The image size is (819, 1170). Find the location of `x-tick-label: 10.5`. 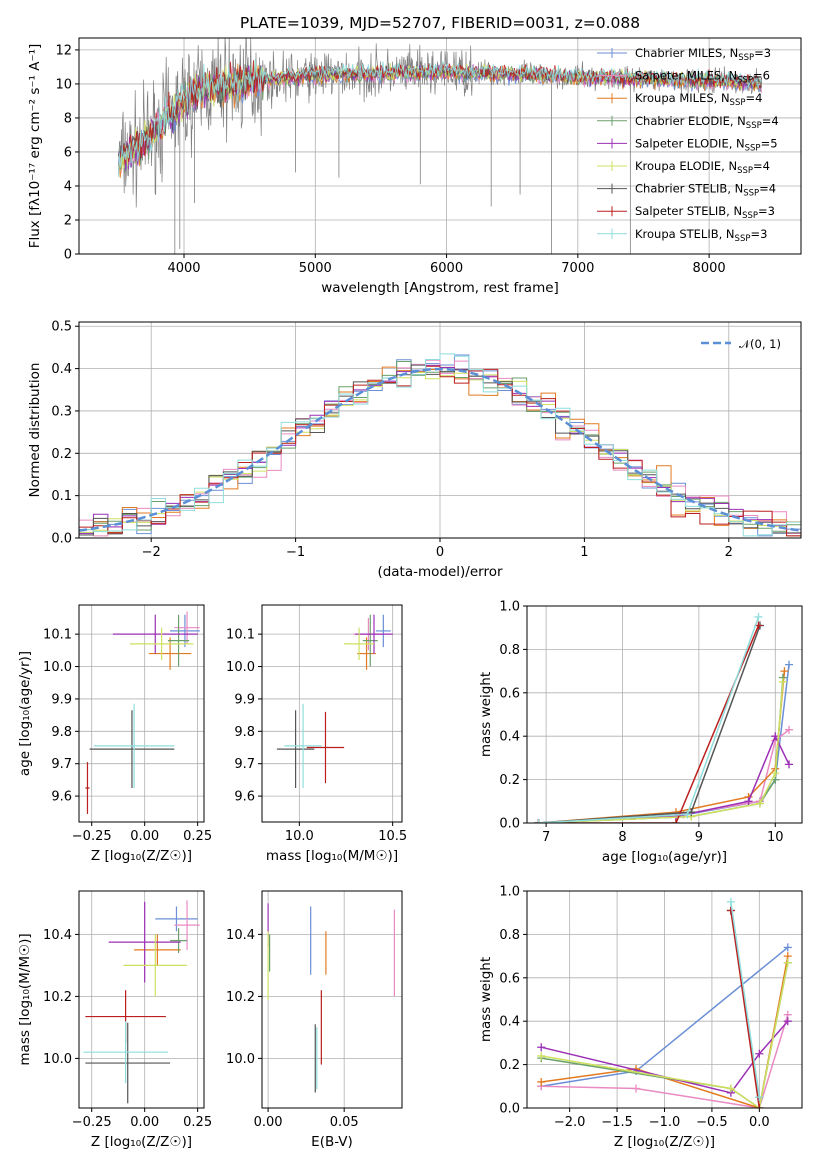

x-tick-label: 10.5 is located at coordinates (392, 836).